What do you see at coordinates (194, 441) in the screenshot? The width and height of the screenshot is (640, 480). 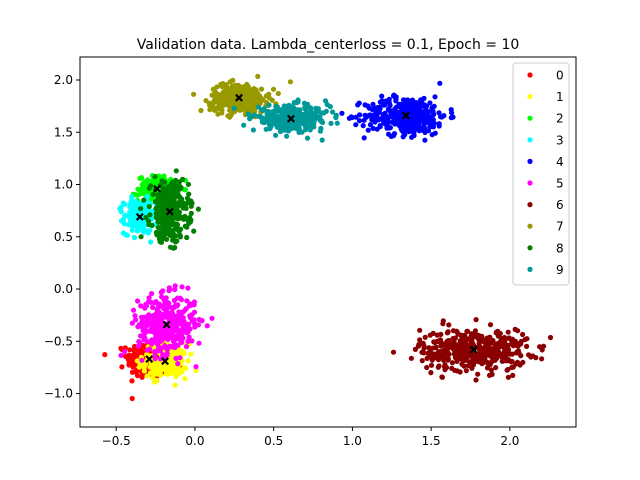 I see `x-tick-label: 0.0` at bounding box center [194, 441].